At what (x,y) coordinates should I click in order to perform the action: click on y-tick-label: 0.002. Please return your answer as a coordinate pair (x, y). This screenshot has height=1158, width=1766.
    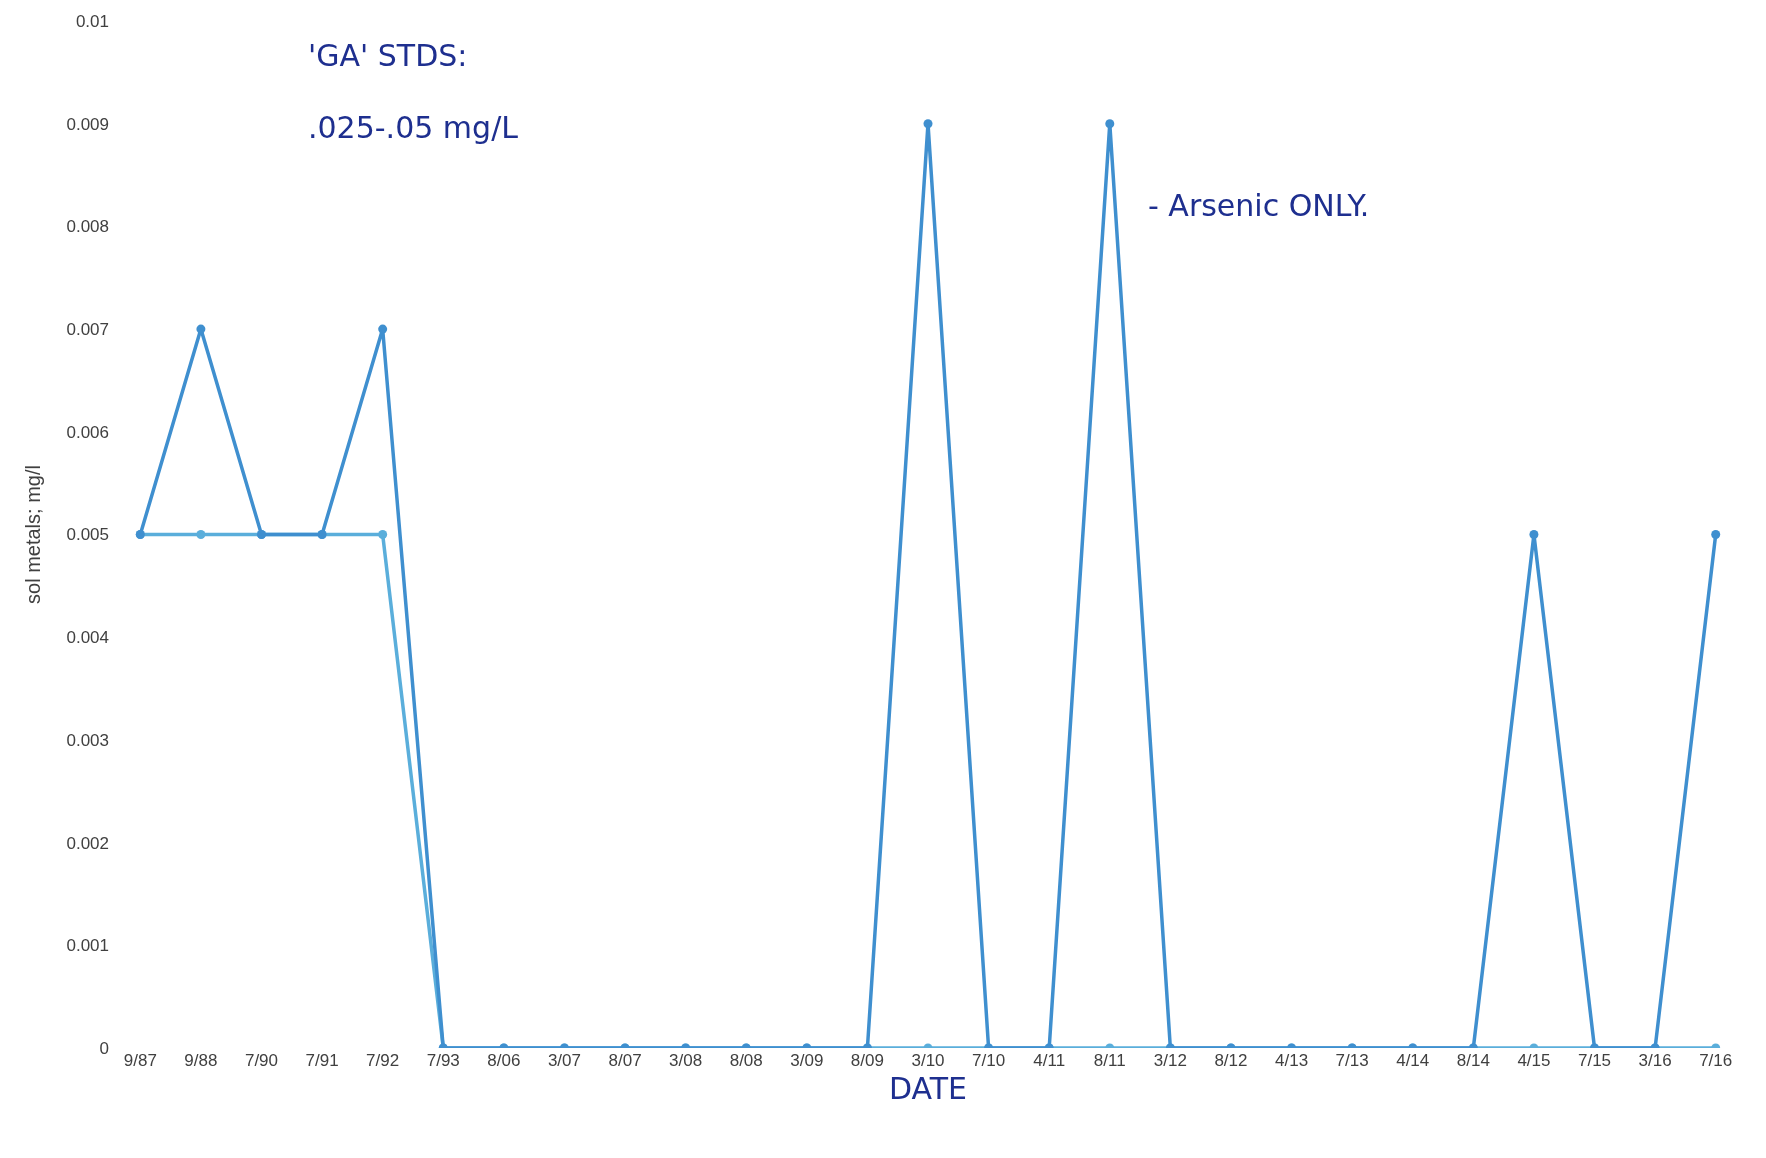
    Looking at the image, I should click on (87, 843).